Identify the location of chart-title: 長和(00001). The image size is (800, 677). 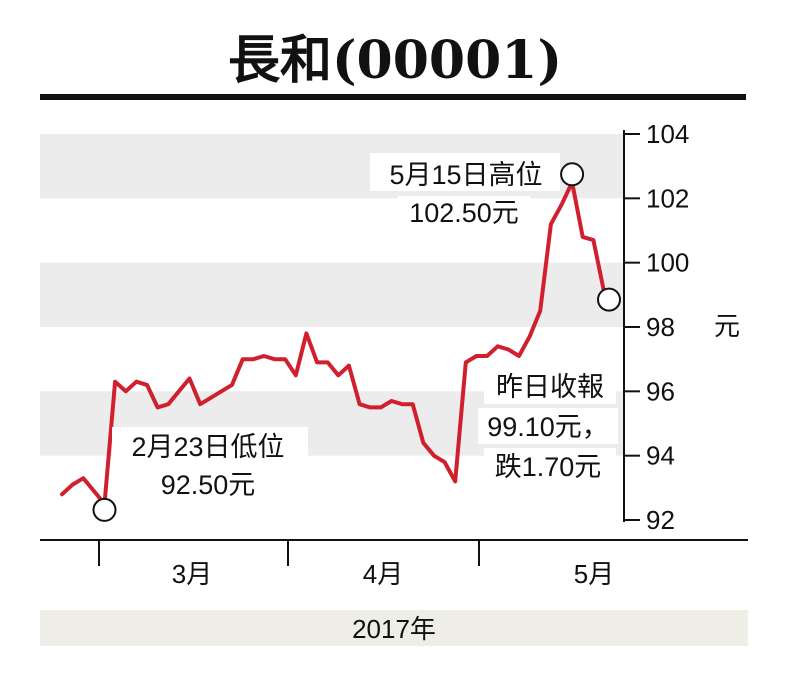
(395, 60).